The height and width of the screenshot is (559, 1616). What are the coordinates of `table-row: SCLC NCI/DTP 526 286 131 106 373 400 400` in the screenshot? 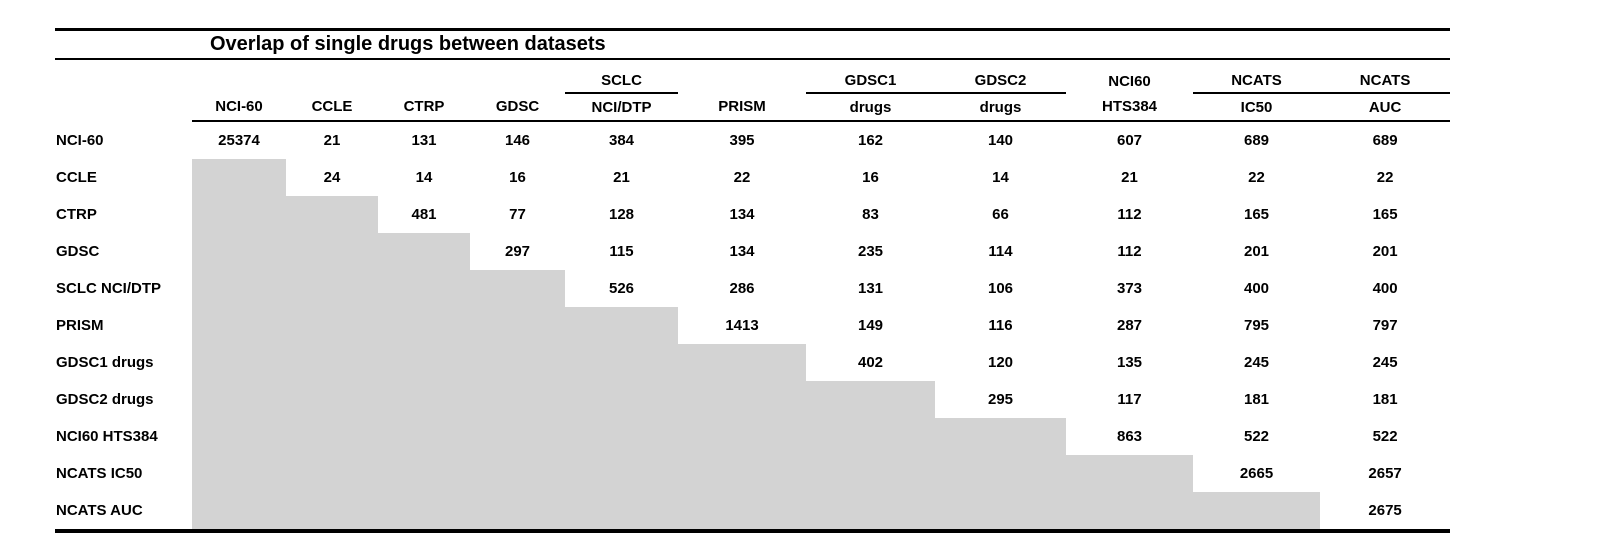 It's located at (752, 288).